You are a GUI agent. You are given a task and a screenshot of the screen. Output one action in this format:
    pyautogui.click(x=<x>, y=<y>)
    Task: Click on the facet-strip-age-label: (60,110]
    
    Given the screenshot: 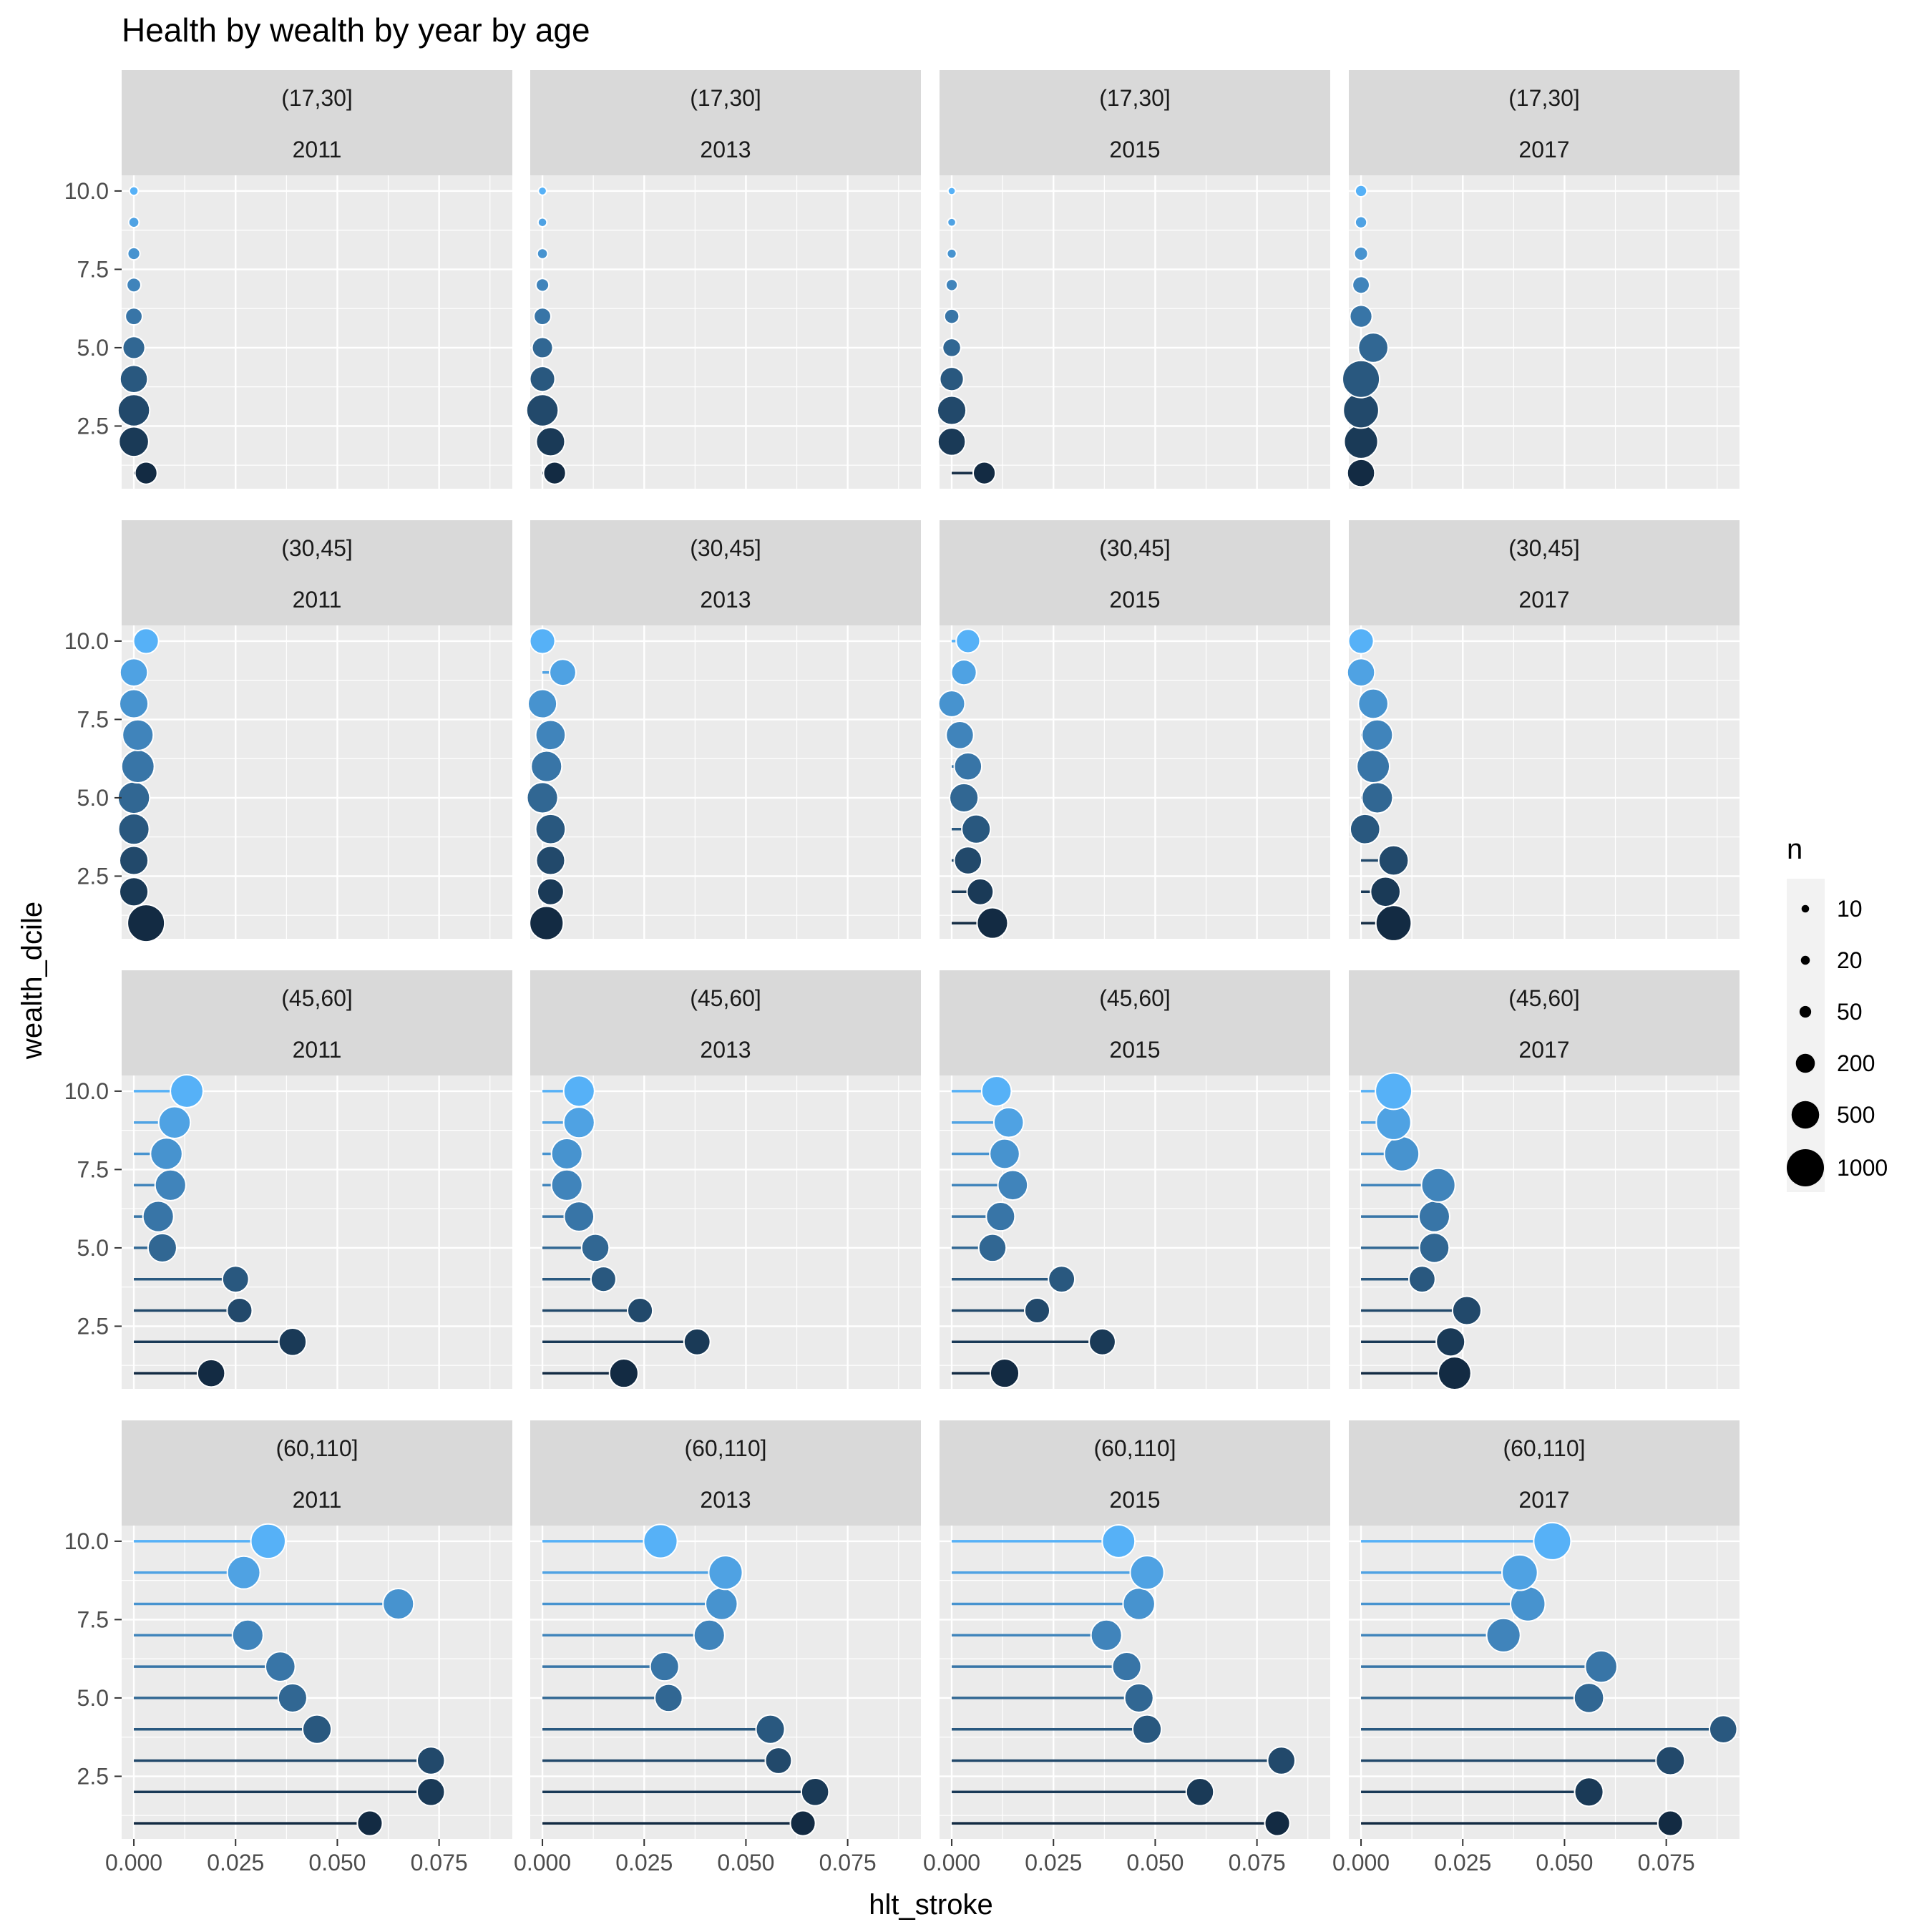 What is the action you would take?
    pyautogui.click(x=1544, y=1448)
    